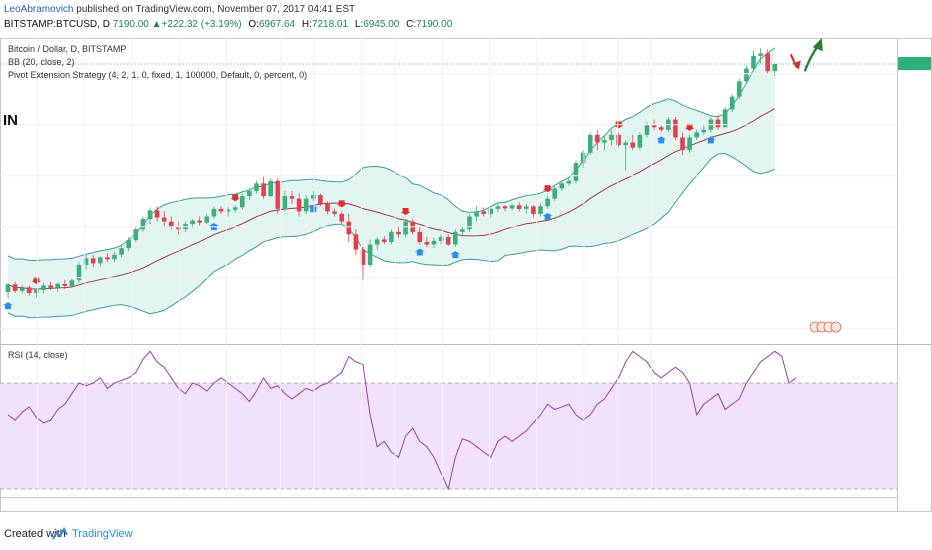 The image size is (932, 550). Describe the element at coordinates (67, 49) in the screenshot. I see `legend-symbol: Bitcoin / Dollar, D, BITSTAMP` at that location.